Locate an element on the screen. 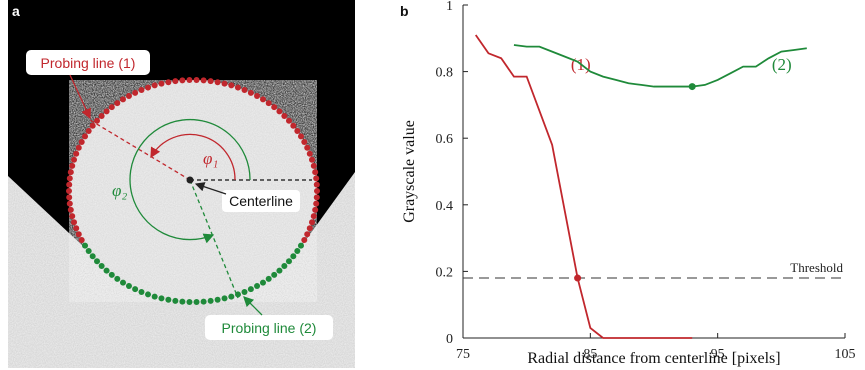 The height and width of the screenshot is (370, 865). y-tick-label: 0 is located at coordinates (449, 339).